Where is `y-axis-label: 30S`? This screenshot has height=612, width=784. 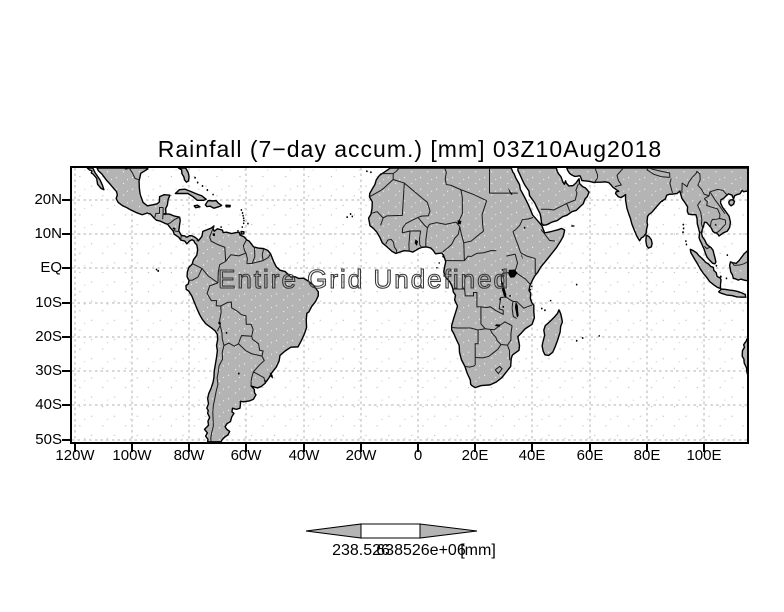
y-axis-label: 30S is located at coordinates (48, 370).